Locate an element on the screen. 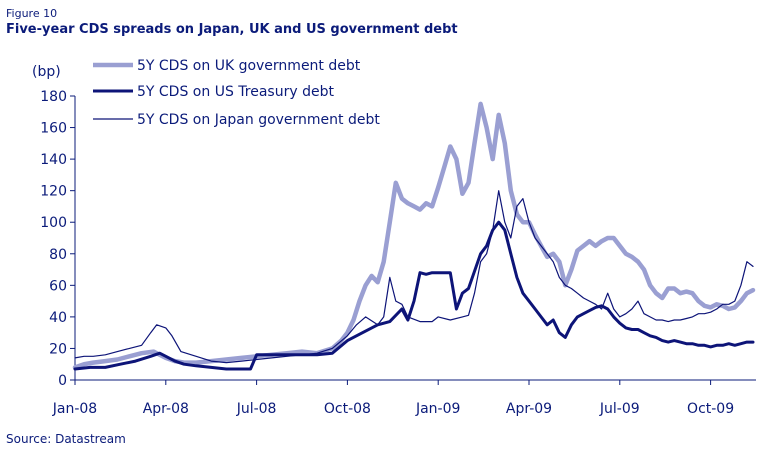 The width and height of the screenshot is (769, 462). y-tick-label: 140 is located at coordinates (53, 160).